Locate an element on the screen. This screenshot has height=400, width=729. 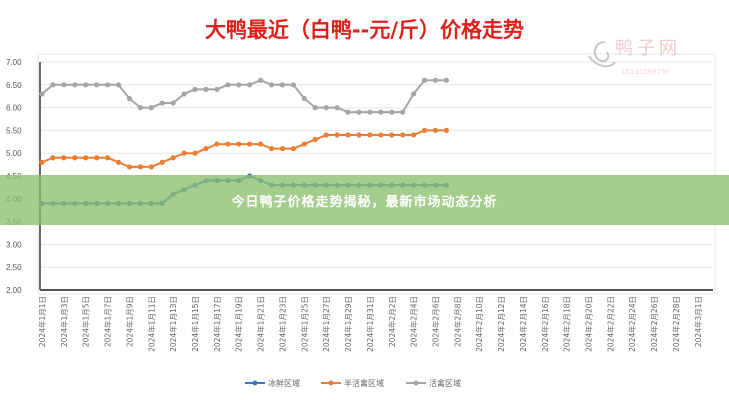
y-tick-label: 2.50 is located at coordinates (14, 267).